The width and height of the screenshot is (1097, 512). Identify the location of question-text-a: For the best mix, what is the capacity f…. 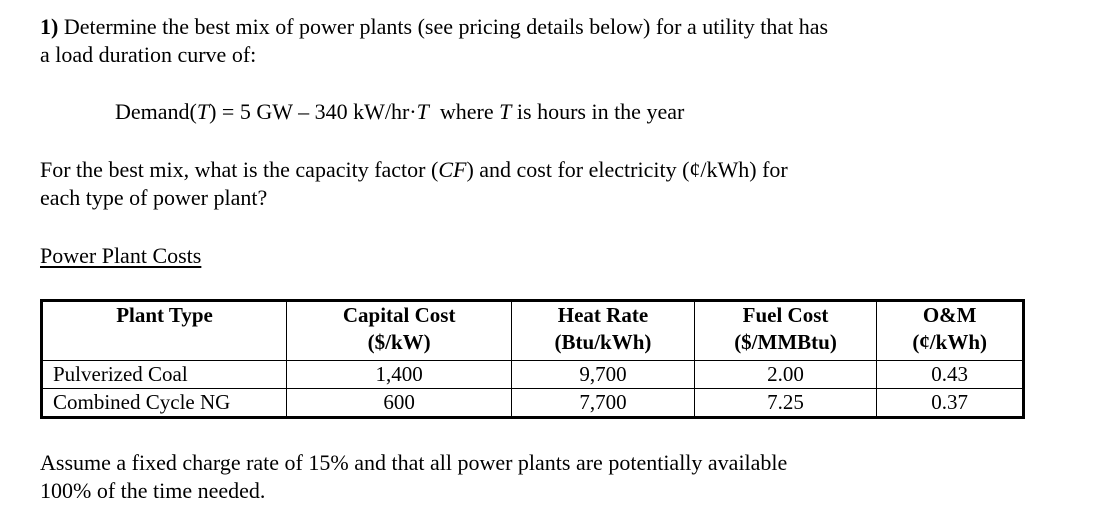
(239, 169).